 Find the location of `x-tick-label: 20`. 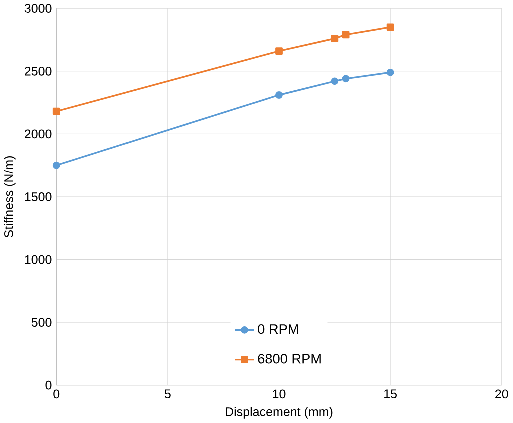

x-tick-label: 20 is located at coordinates (502, 394).